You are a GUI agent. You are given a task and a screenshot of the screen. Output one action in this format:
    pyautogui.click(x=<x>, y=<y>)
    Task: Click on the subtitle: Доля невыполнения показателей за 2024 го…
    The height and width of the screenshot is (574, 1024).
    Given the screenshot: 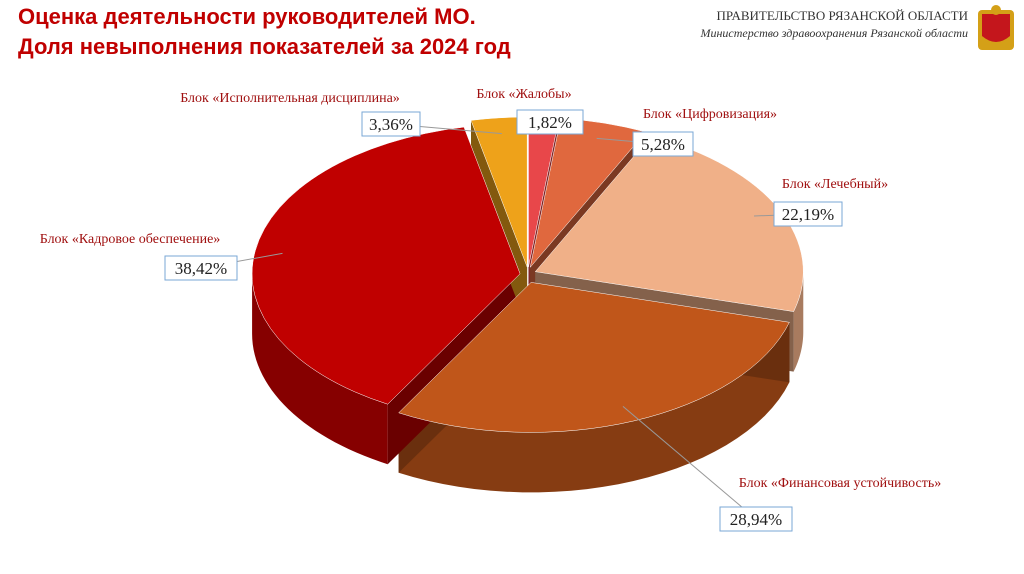 What is the action you would take?
    pyautogui.click(x=264, y=46)
    